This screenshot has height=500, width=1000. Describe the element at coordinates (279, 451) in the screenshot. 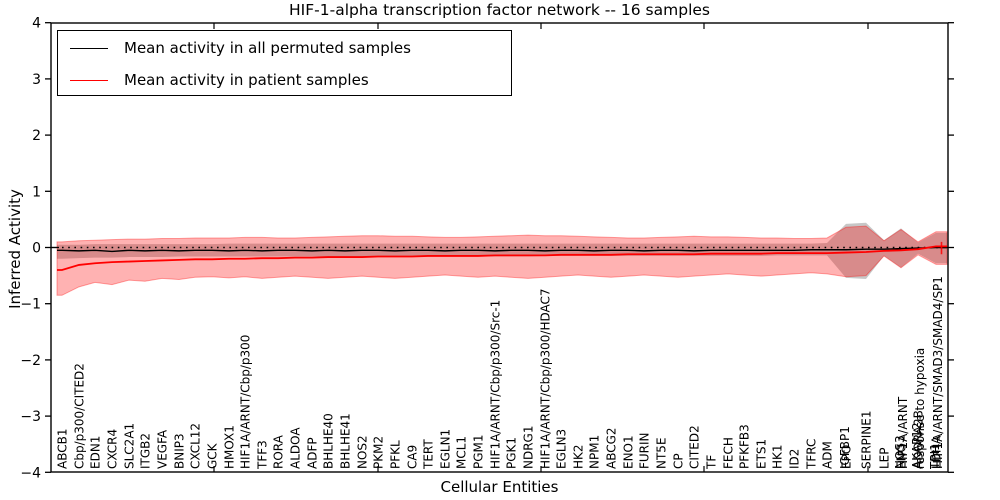

I see `entity-label: RORA` at that location.